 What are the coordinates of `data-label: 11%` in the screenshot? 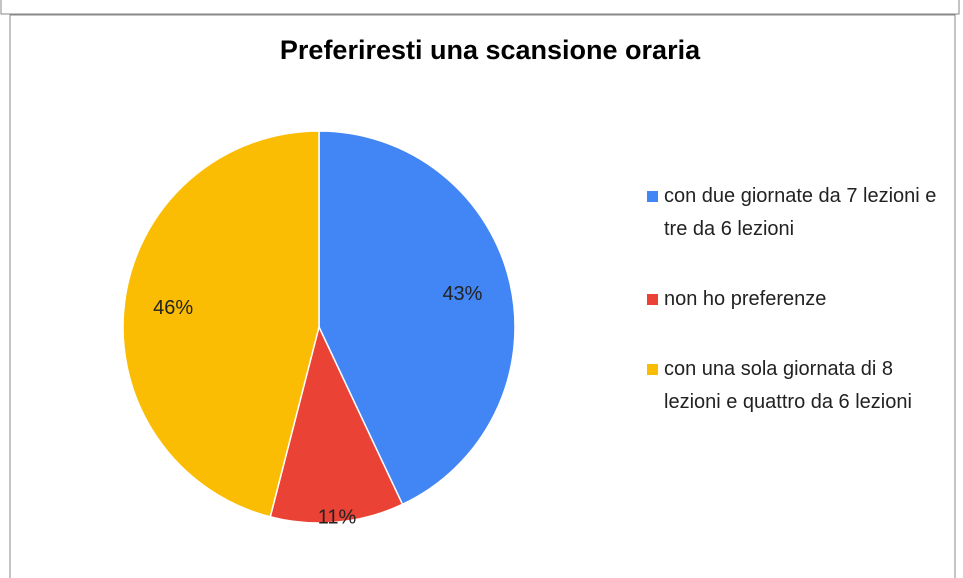 It's located at (337, 518).